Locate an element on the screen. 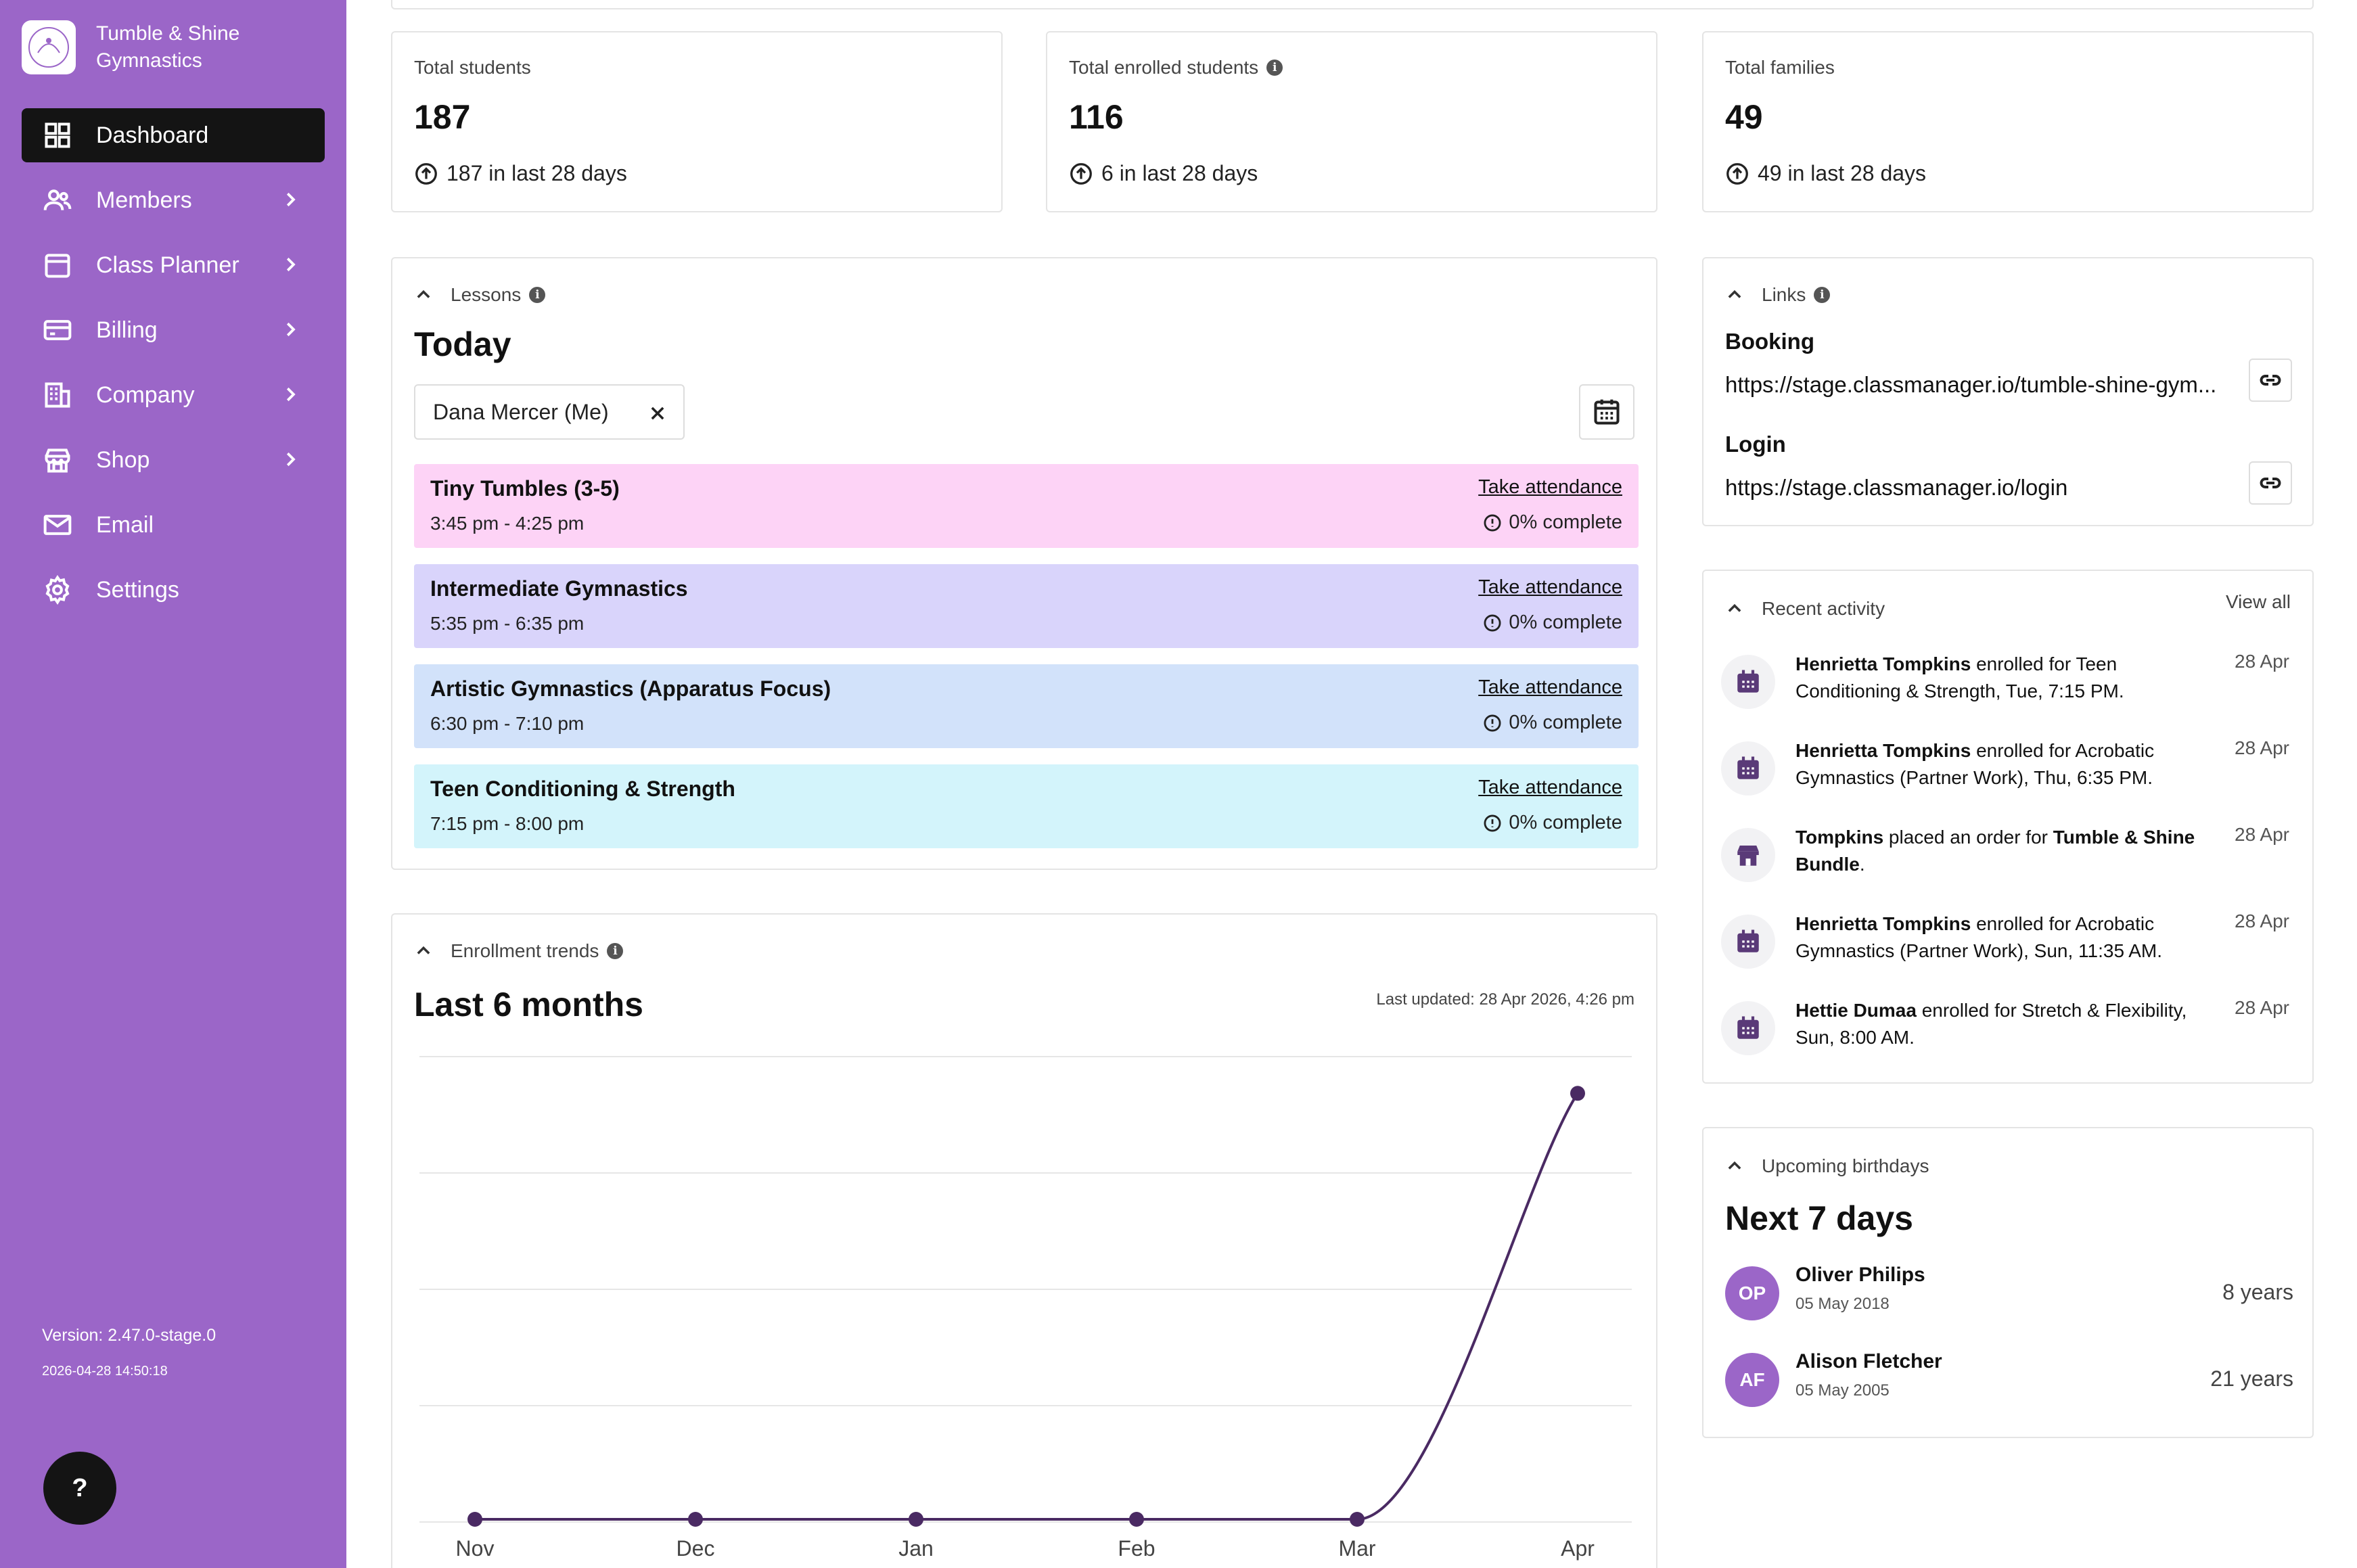 This screenshot has width=2357, height=1568. birthday-name: Oliver Philips is located at coordinates (1860, 1275).